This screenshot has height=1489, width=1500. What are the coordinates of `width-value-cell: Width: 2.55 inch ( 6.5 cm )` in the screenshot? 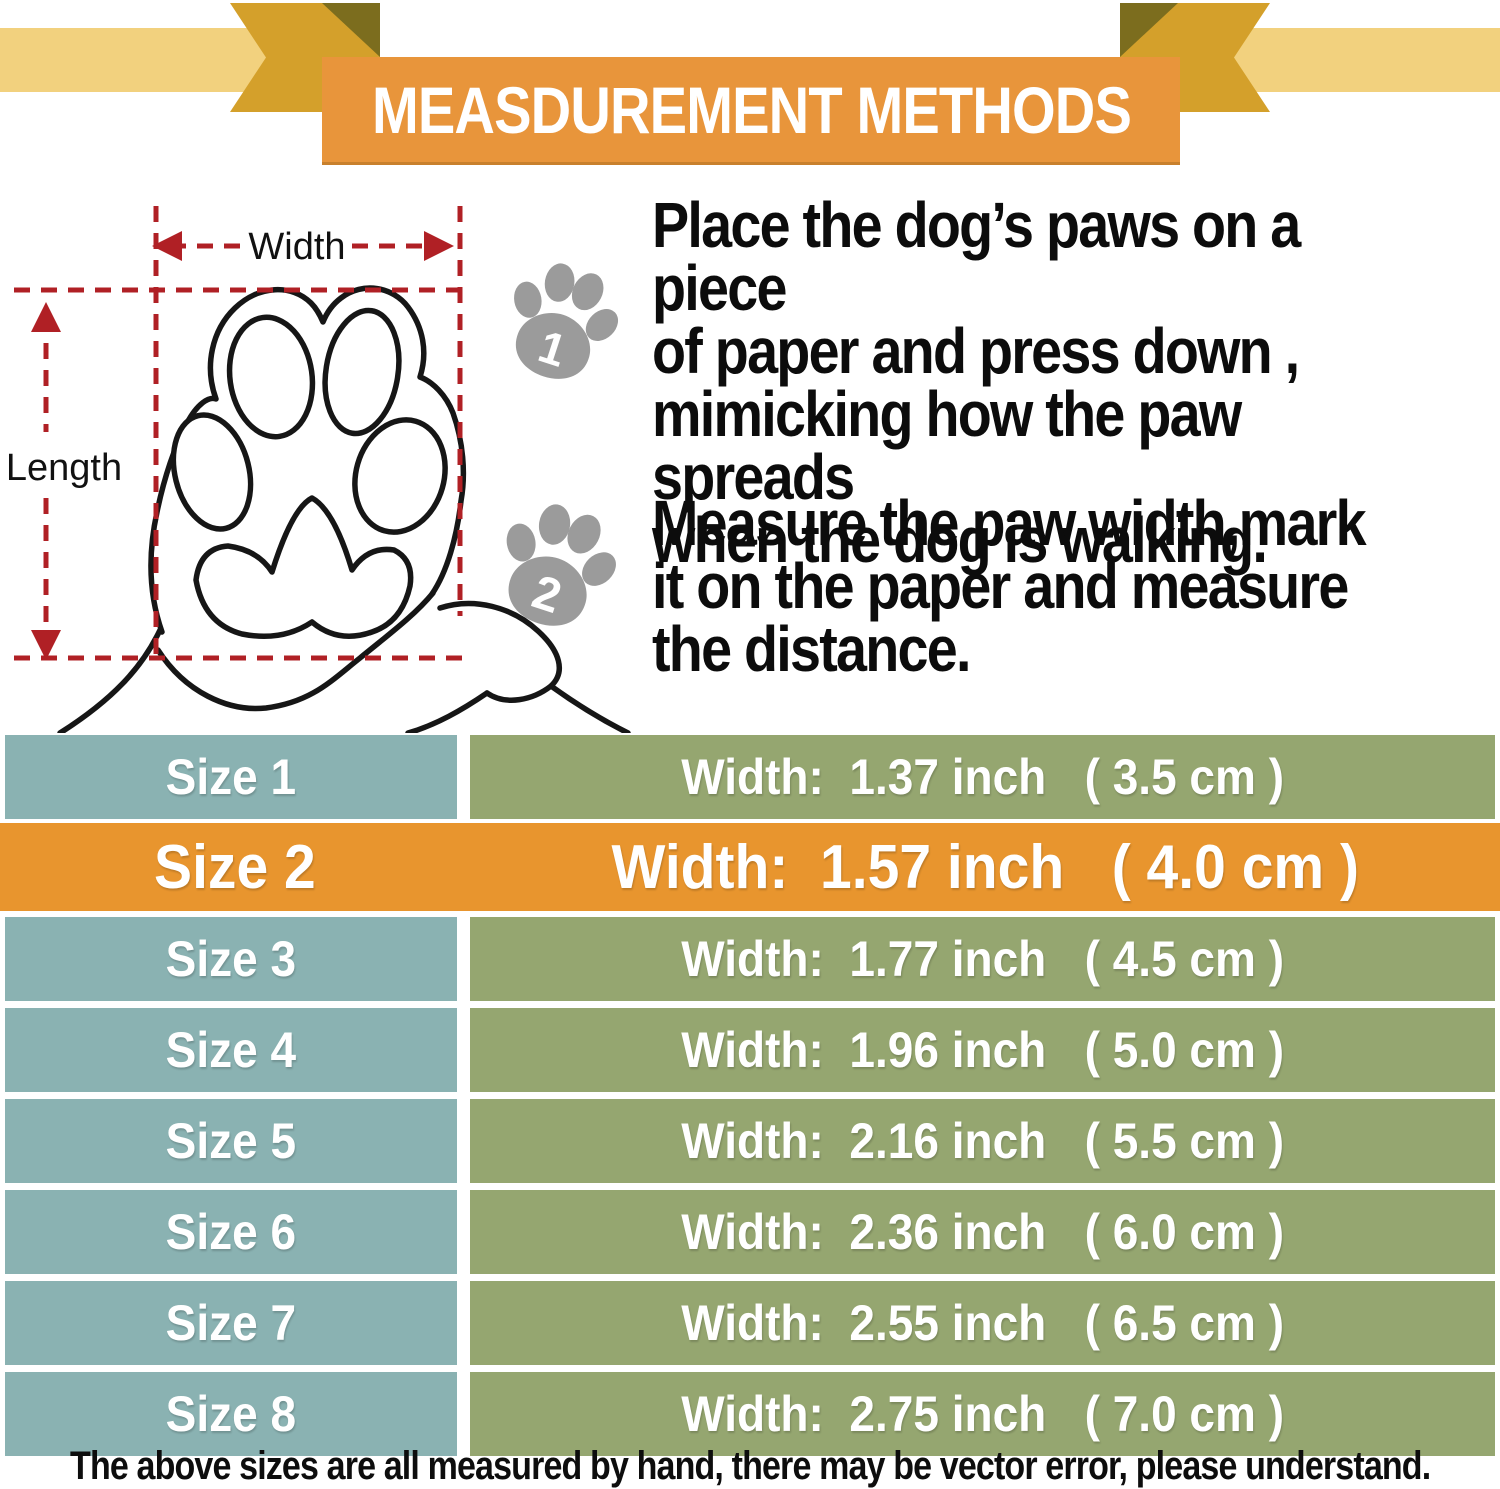 It's located at (982, 1323).